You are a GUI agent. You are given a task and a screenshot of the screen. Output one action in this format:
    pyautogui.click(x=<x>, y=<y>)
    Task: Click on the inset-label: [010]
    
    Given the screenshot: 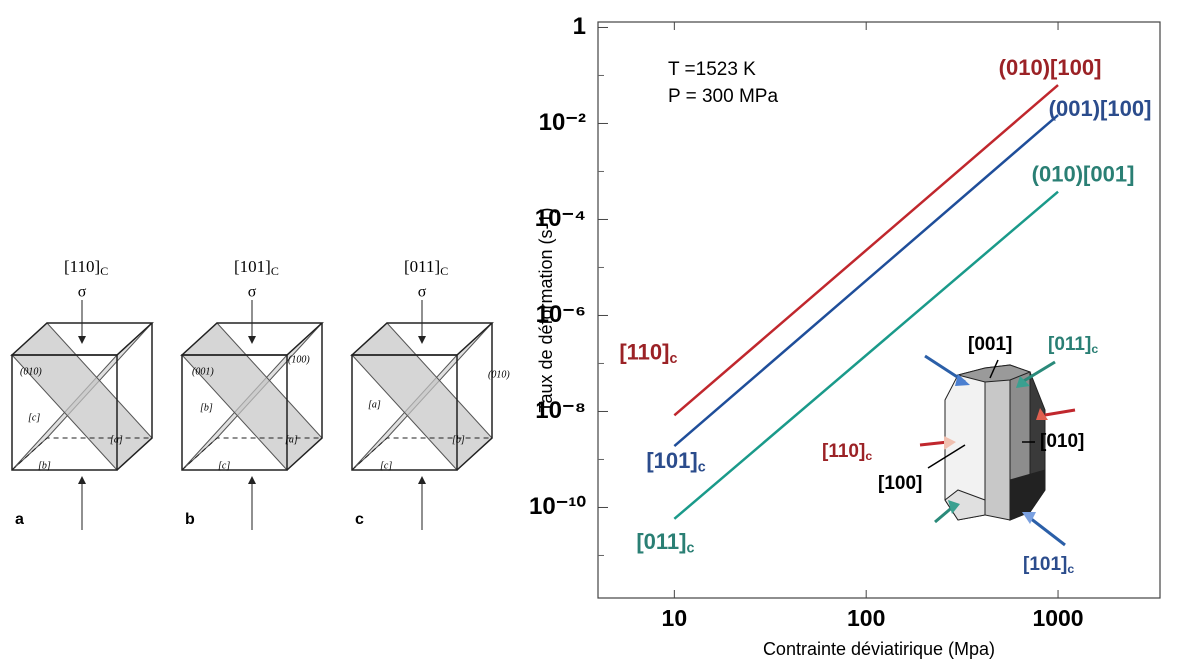 What is the action you would take?
    pyautogui.click(x=1062, y=441)
    